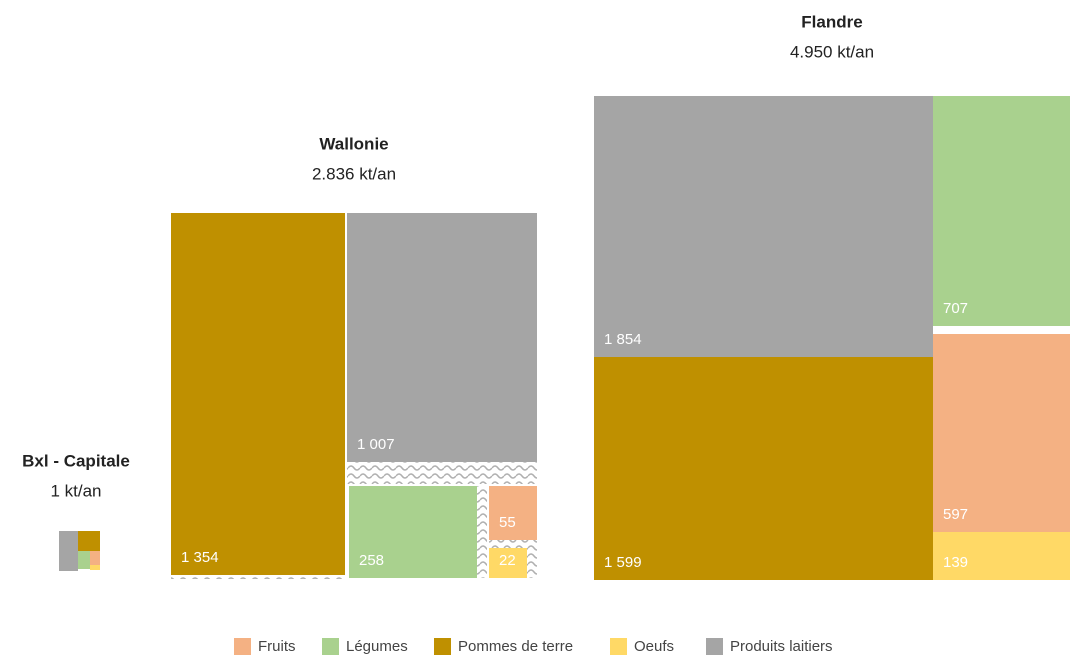 The image size is (1070, 663). I want to click on value-label: 55, so click(507, 522).